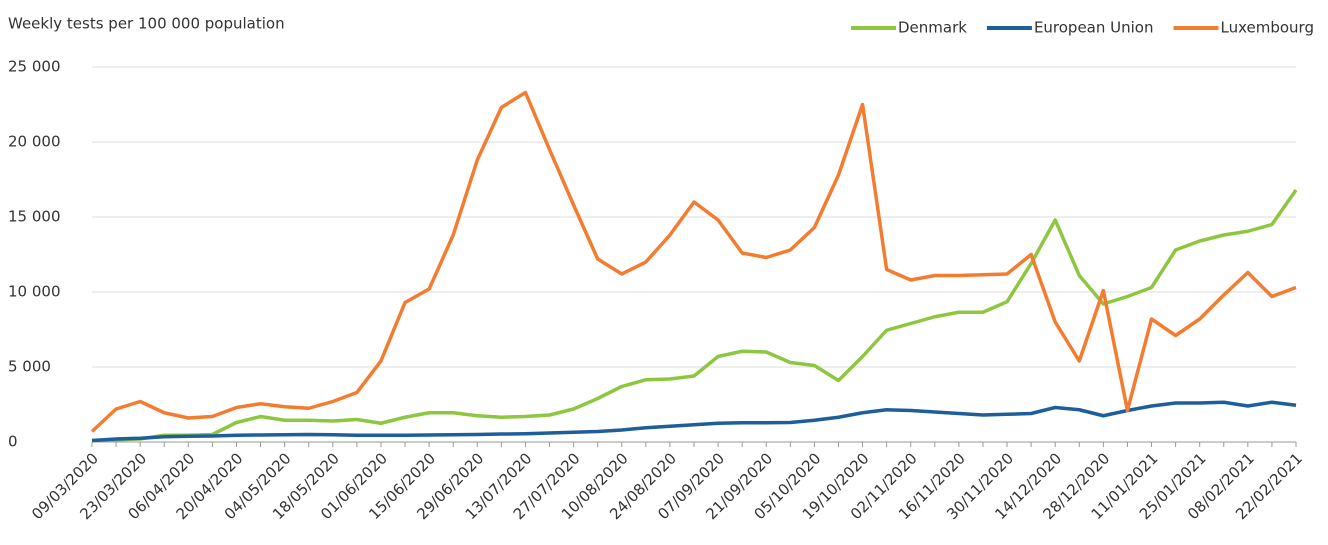  What do you see at coordinates (694, 421) in the screenshot?
I see `data-line` at bounding box center [694, 421].